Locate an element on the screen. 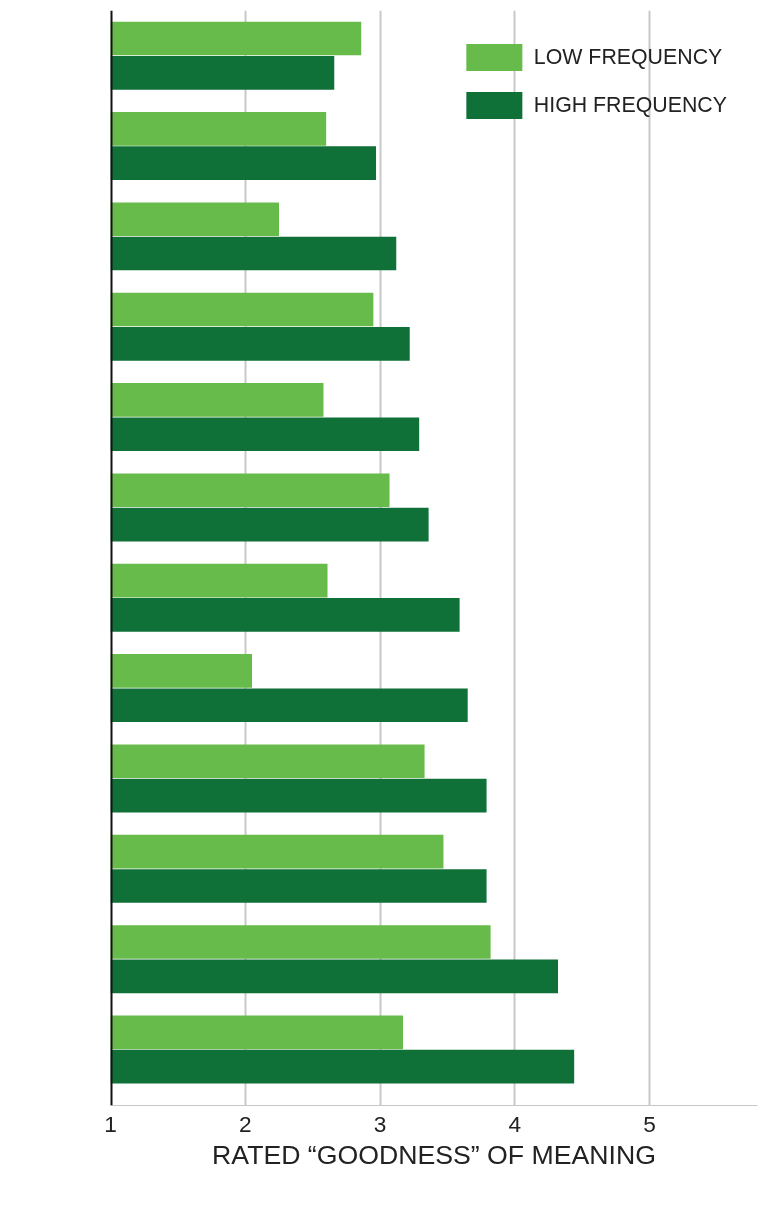 Image resolution: width=763 pixels, height=1205 pixels. x-tick-label: 5 is located at coordinates (649, 1123).